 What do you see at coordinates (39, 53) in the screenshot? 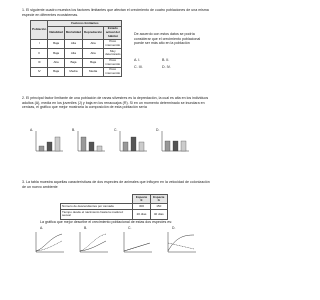
I see `cell: II` at bounding box center [39, 53].